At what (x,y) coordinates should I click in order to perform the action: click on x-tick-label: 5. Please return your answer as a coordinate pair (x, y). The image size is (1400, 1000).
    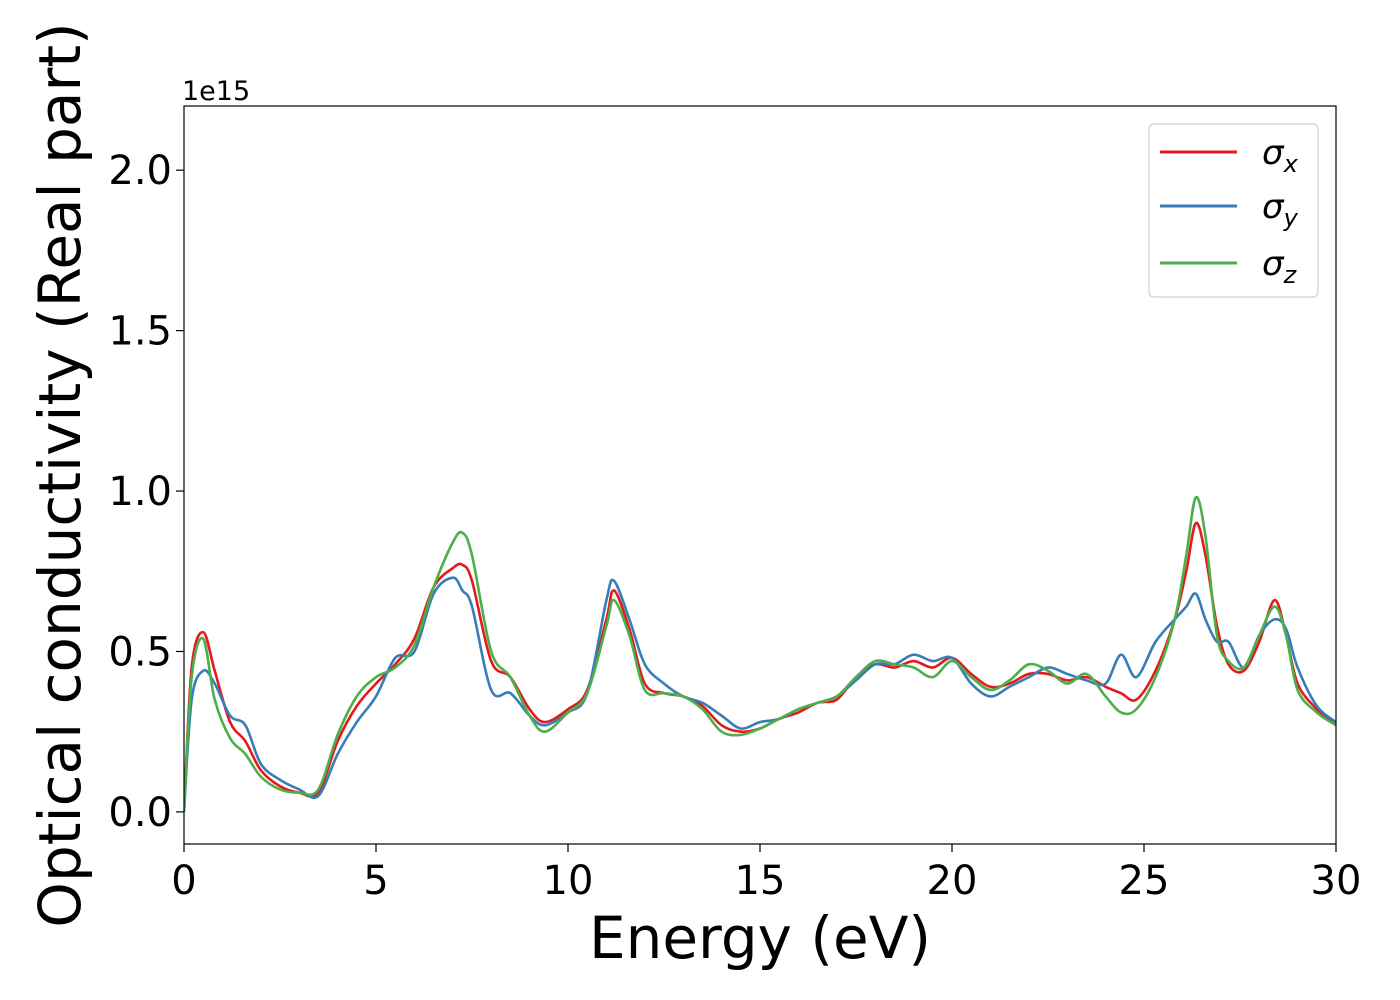
    Looking at the image, I should click on (375, 881).